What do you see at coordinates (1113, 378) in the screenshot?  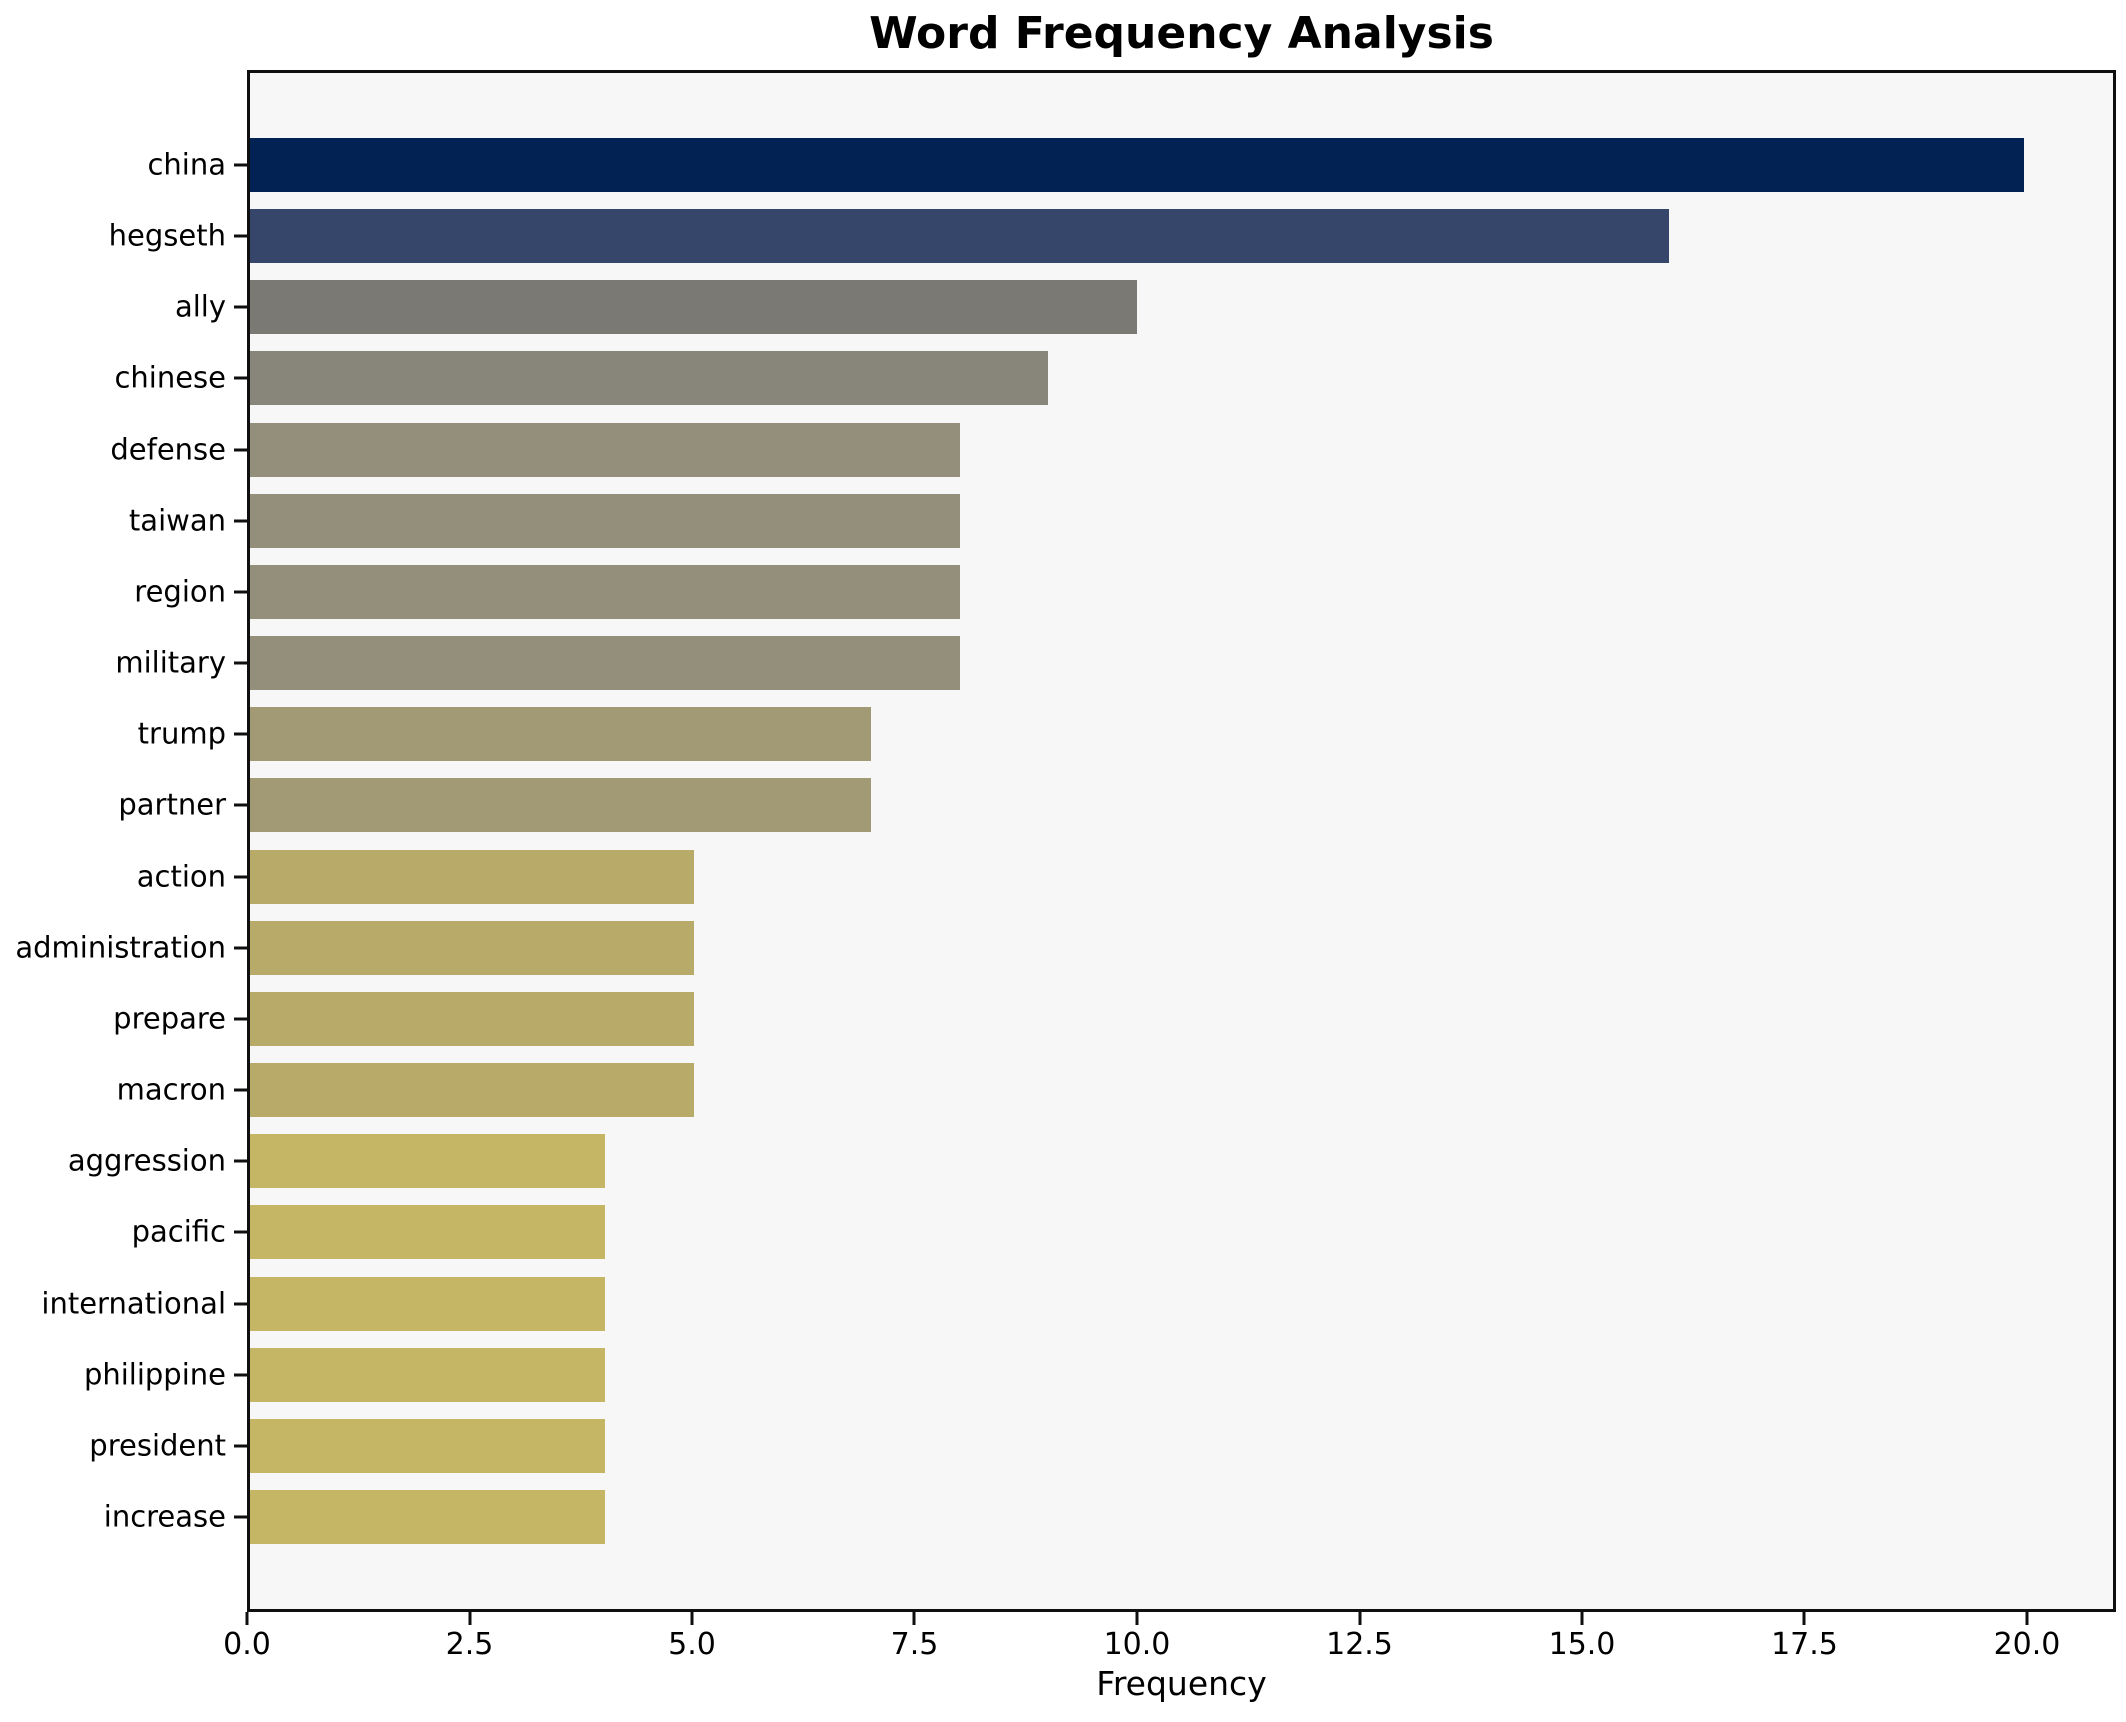 I see `bar-row: chinese` at bounding box center [1113, 378].